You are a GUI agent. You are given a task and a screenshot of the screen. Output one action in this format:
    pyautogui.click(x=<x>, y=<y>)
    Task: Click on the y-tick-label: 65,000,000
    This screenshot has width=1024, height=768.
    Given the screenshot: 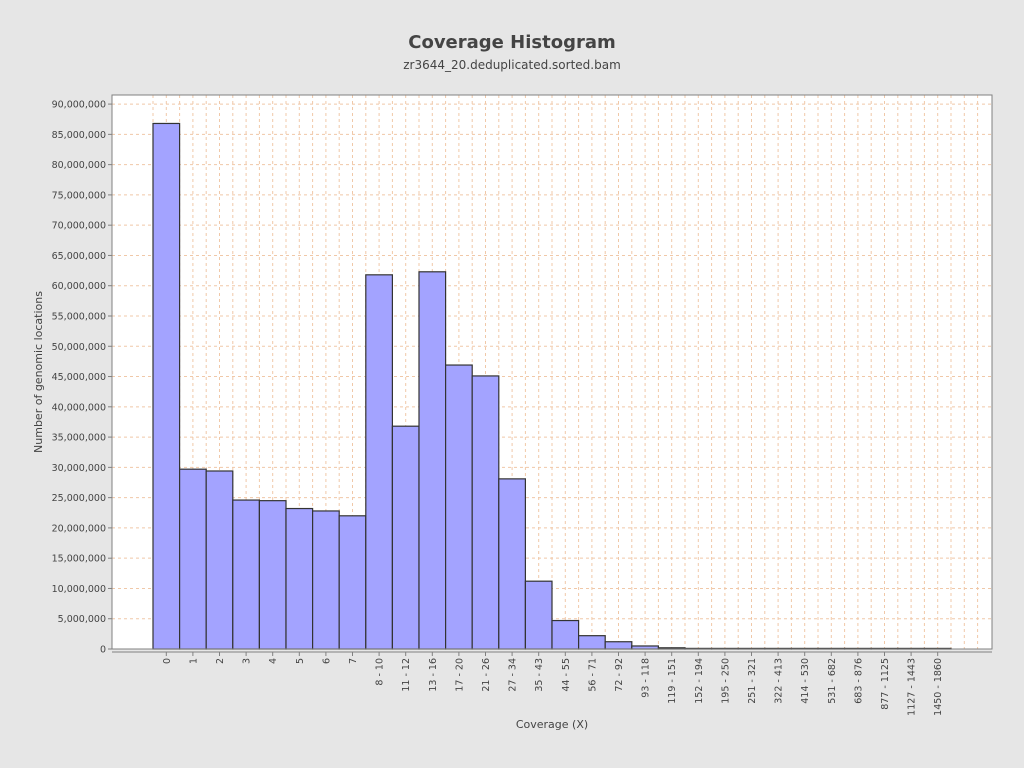 What is the action you would take?
    pyautogui.click(x=79, y=256)
    